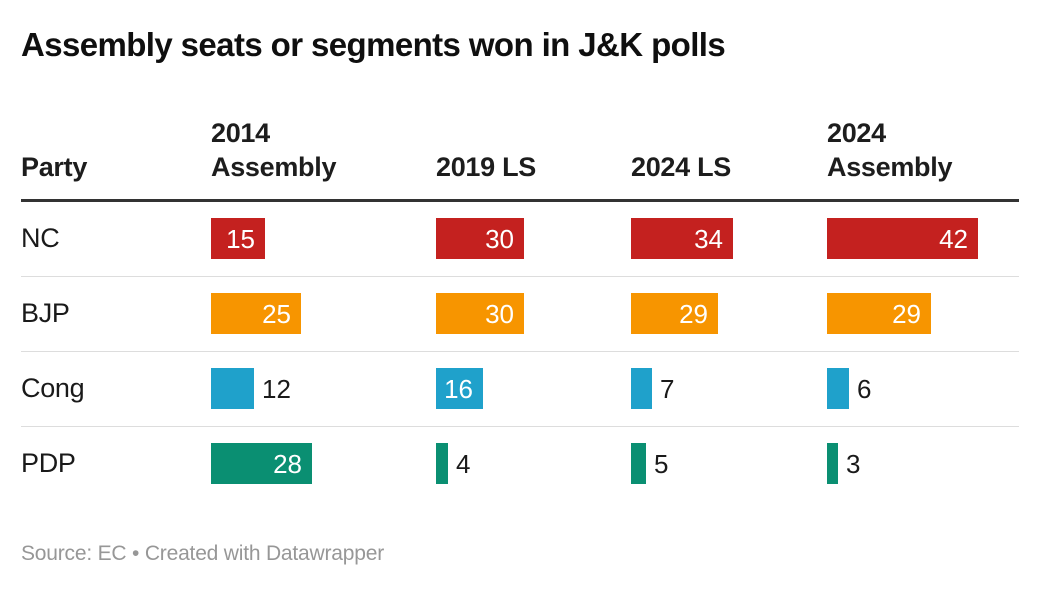 This screenshot has width=1040, height=598. Describe the element at coordinates (276, 313) in the screenshot. I see `bar-value-label: 25` at that location.